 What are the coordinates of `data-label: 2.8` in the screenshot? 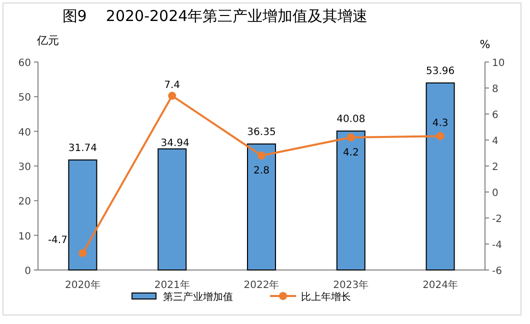 It's located at (262, 171).